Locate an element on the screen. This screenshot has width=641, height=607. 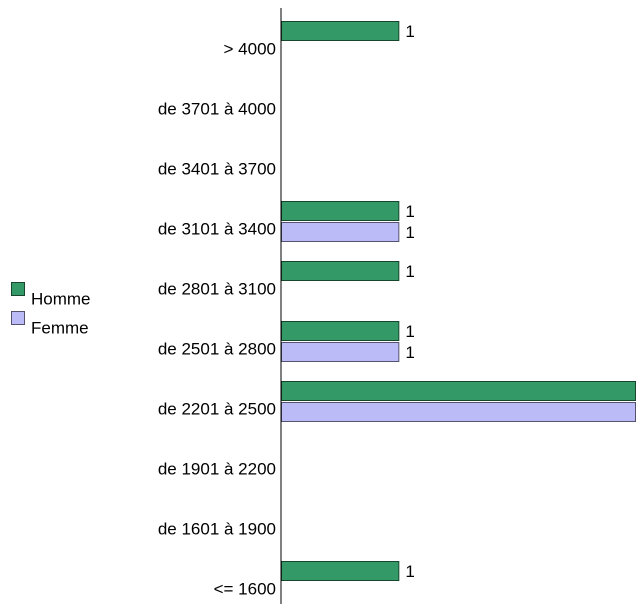
category-label: de 2801 à 3100 is located at coordinates (217, 289).